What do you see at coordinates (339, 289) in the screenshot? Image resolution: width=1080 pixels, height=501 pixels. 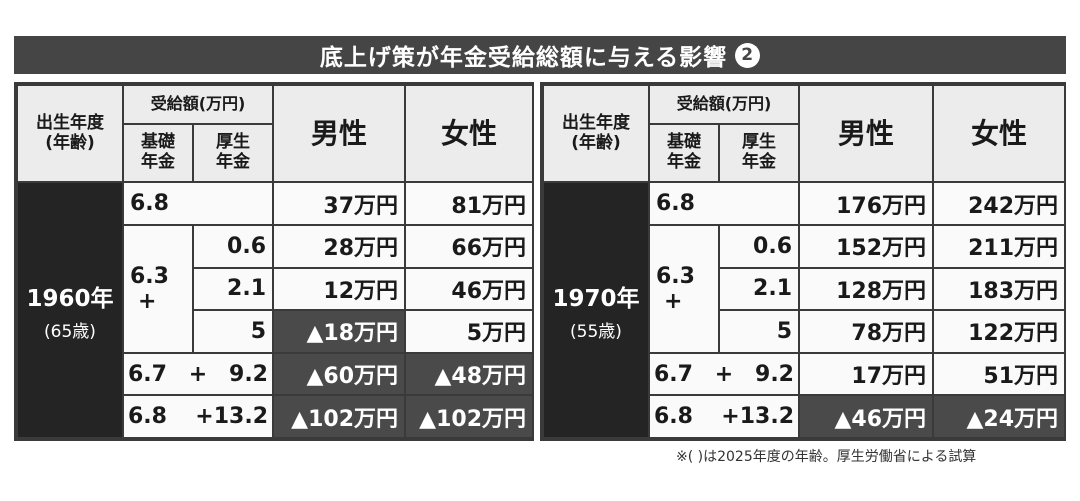 I see `male-amount: 12万円` at bounding box center [339, 289].